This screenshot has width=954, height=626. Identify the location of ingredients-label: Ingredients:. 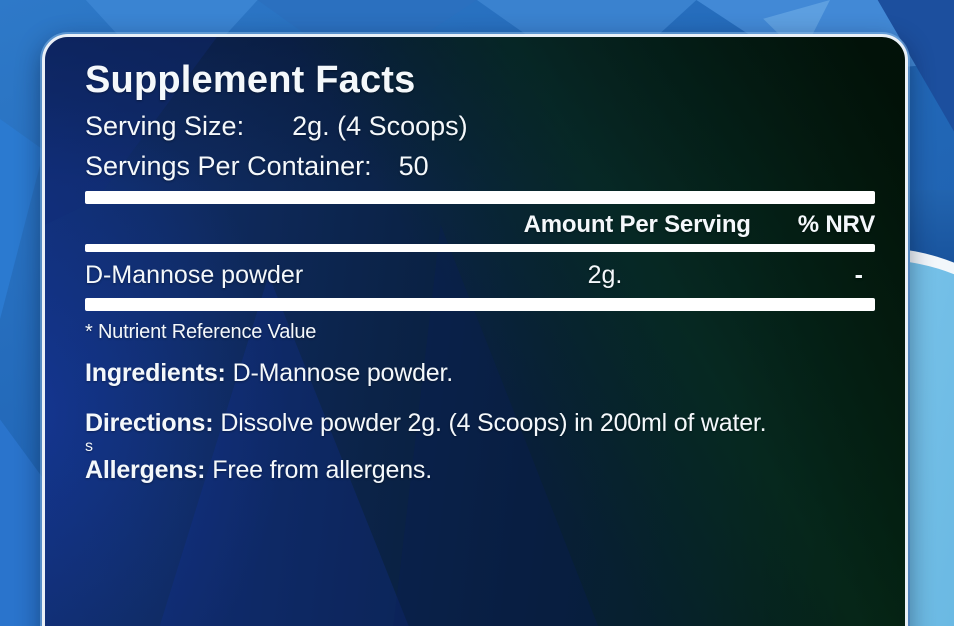
(155, 373).